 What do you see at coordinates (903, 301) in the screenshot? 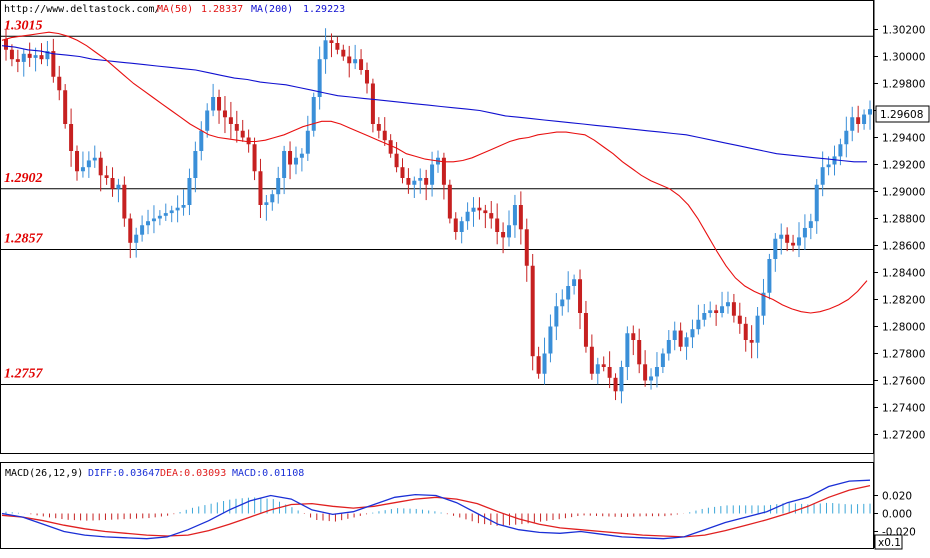
I see `price-tick-label: 1.28200` at bounding box center [903, 301].